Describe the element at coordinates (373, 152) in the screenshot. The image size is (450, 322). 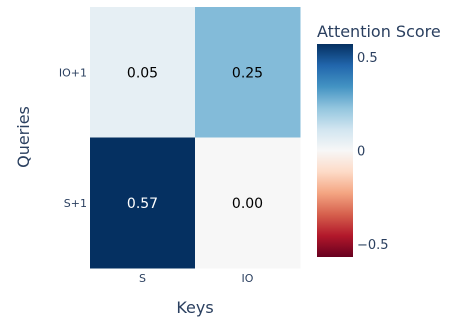
I see `colorbar-ticks: 0.5 0 −0.5` at that location.